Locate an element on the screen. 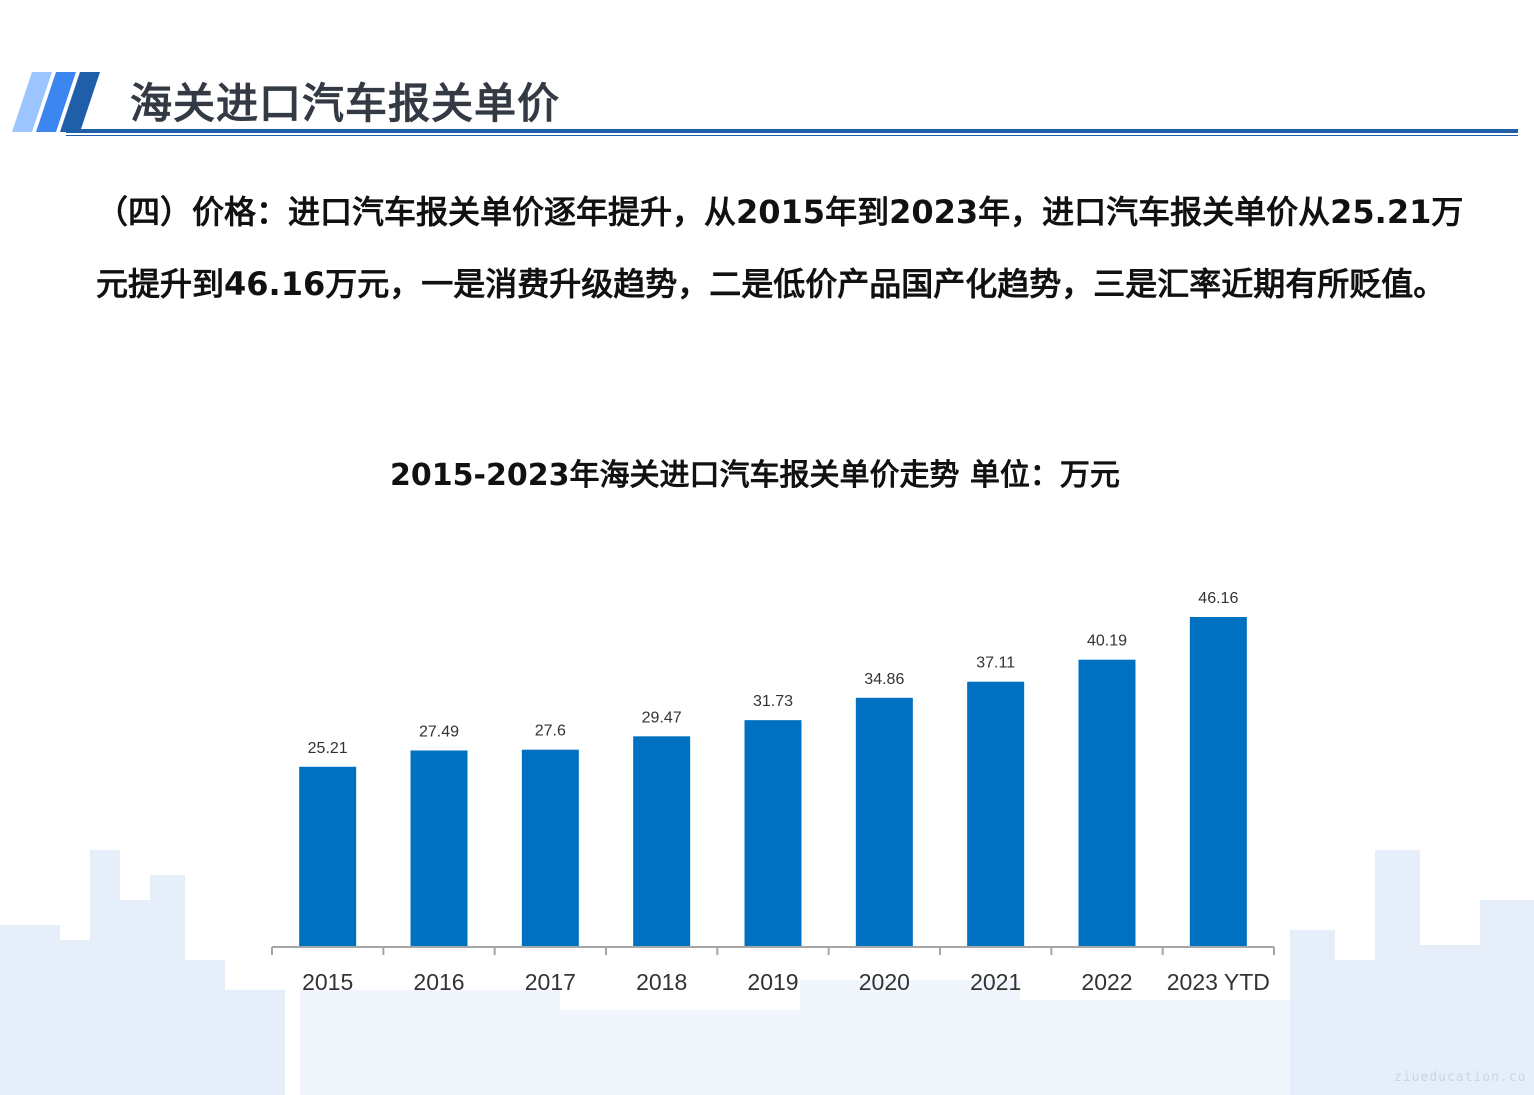  x-tick-label: 2018 is located at coordinates (661, 982).